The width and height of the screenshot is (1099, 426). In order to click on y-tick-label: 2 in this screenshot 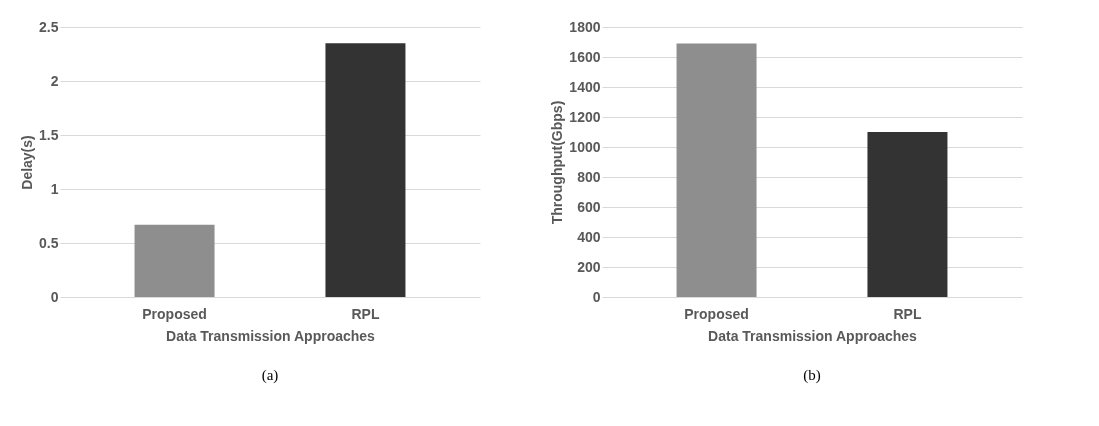, I will do `click(54, 80)`.